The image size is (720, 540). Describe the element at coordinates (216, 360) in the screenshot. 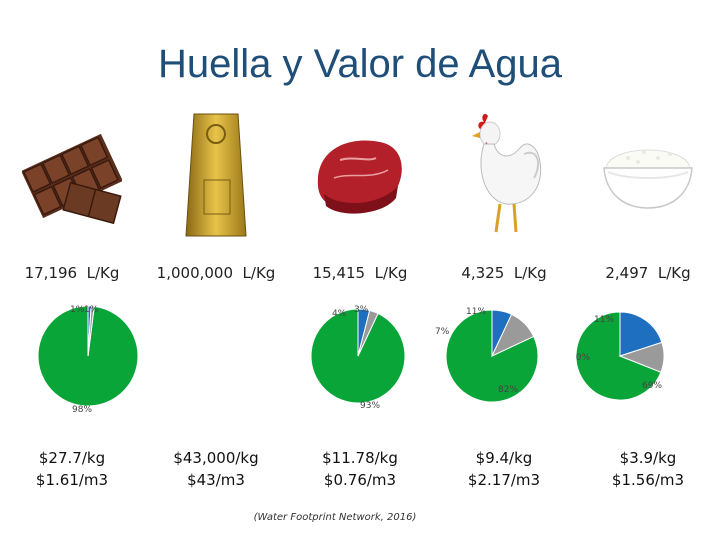

I see `water-footprint-pie-gold` at that location.